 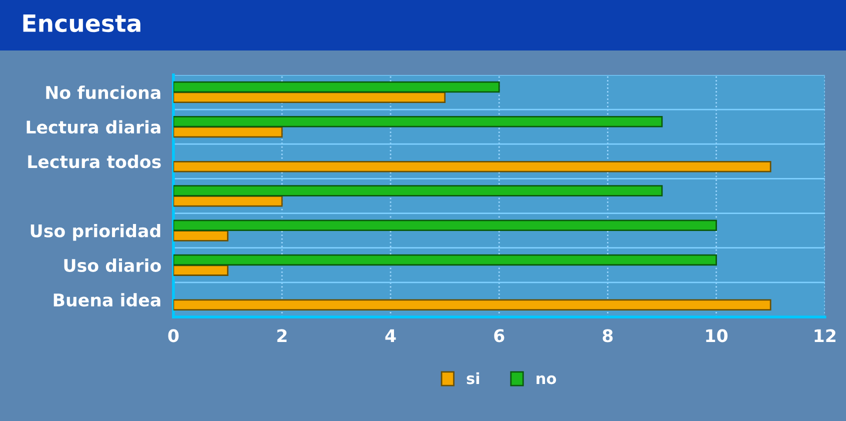 I want to click on y-tick-label: Lectura diaria, so click(x=93, y=127).